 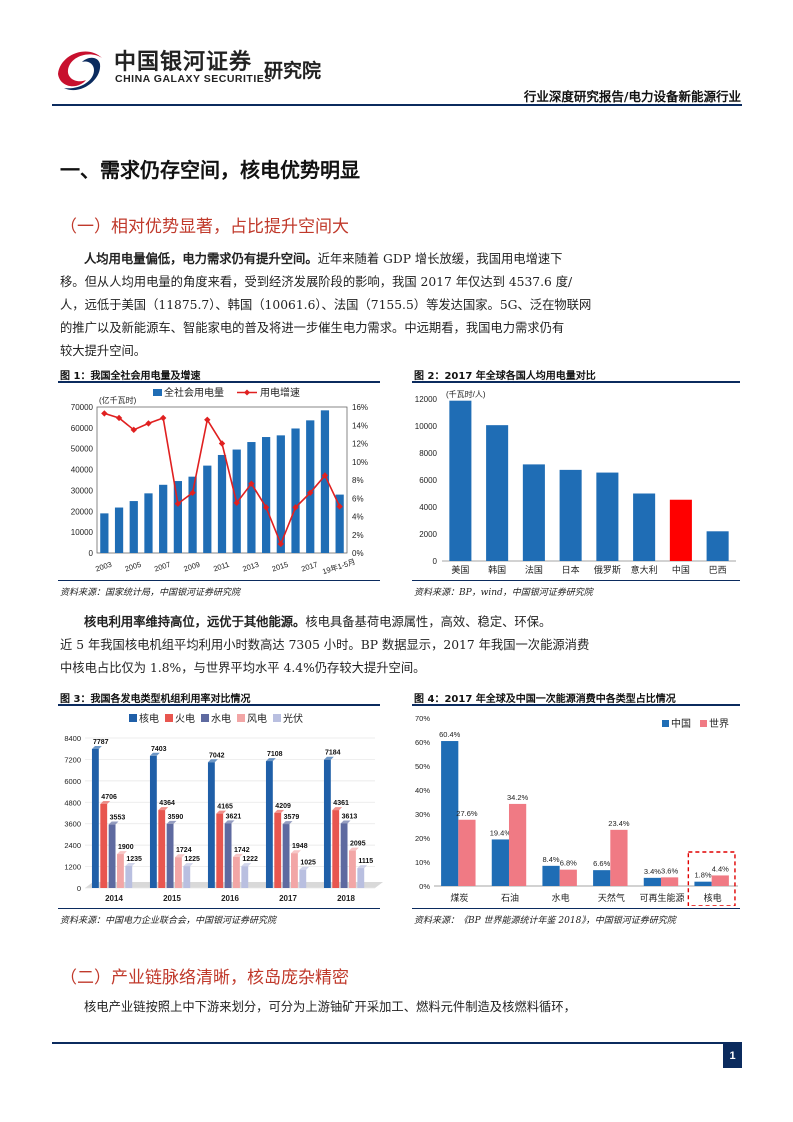 I want to click on legend-label: 全社会用电量, so click(x=194, y=392).